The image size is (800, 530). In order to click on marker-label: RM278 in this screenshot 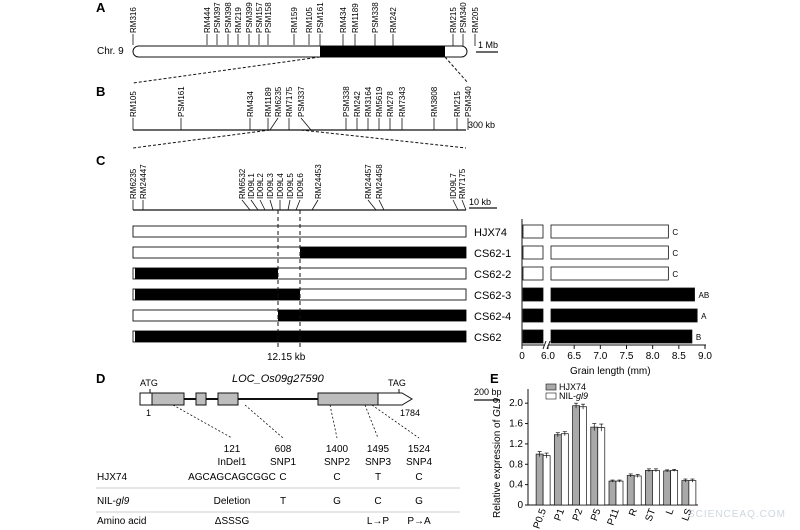, I will do `click(390, 104)`.